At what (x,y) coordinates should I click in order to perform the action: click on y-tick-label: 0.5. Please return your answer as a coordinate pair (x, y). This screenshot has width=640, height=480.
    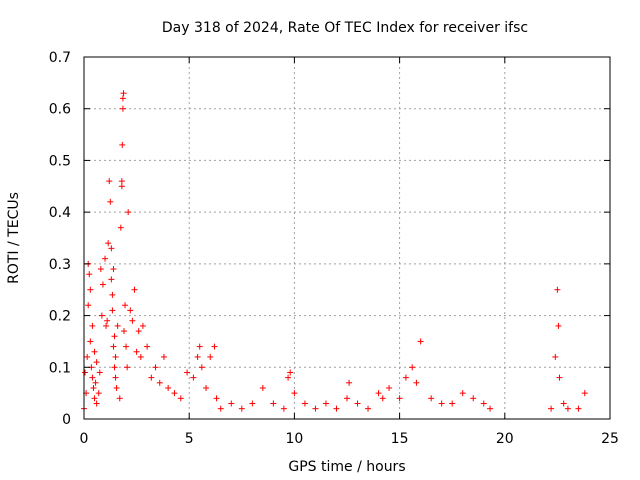
    Looking at the image, I should click on (60, 161).